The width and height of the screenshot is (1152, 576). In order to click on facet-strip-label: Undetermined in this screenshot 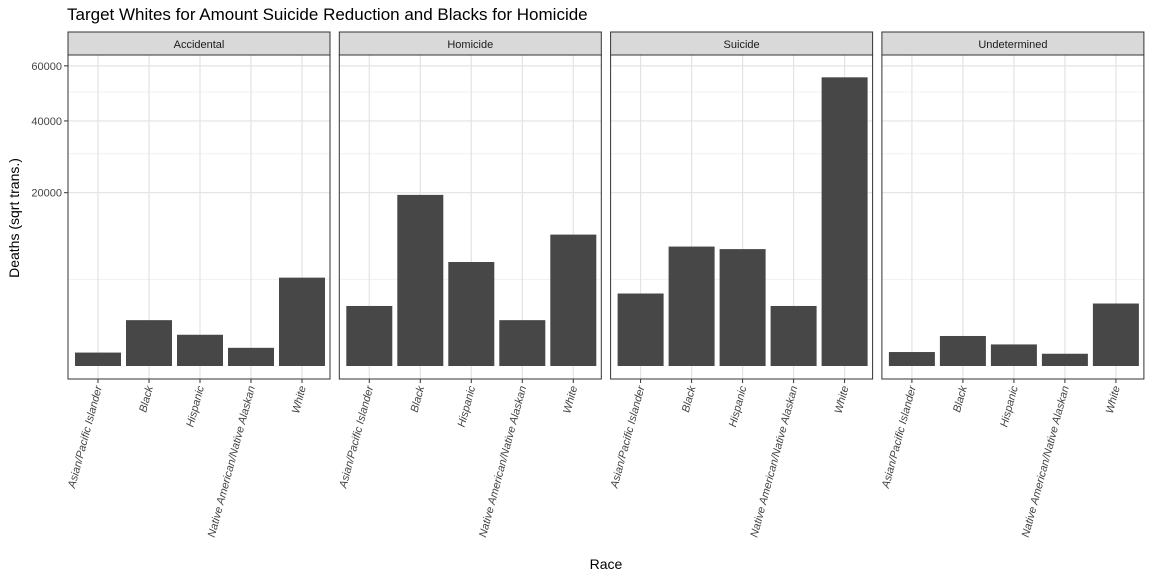, I will do `click(1012, 45)`.